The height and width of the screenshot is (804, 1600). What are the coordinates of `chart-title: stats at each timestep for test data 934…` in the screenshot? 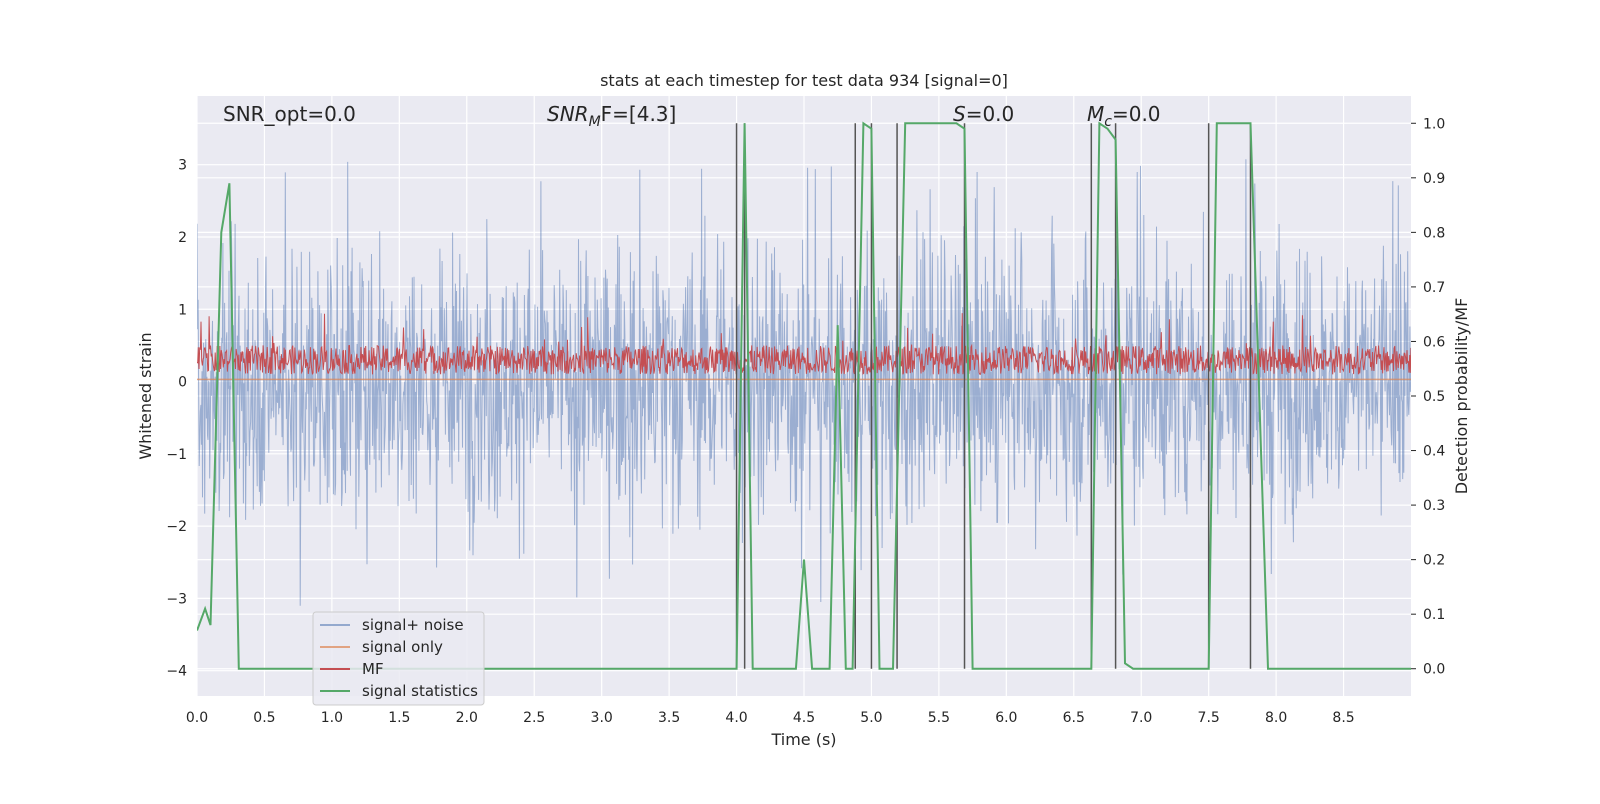 It's located at (804, 80).